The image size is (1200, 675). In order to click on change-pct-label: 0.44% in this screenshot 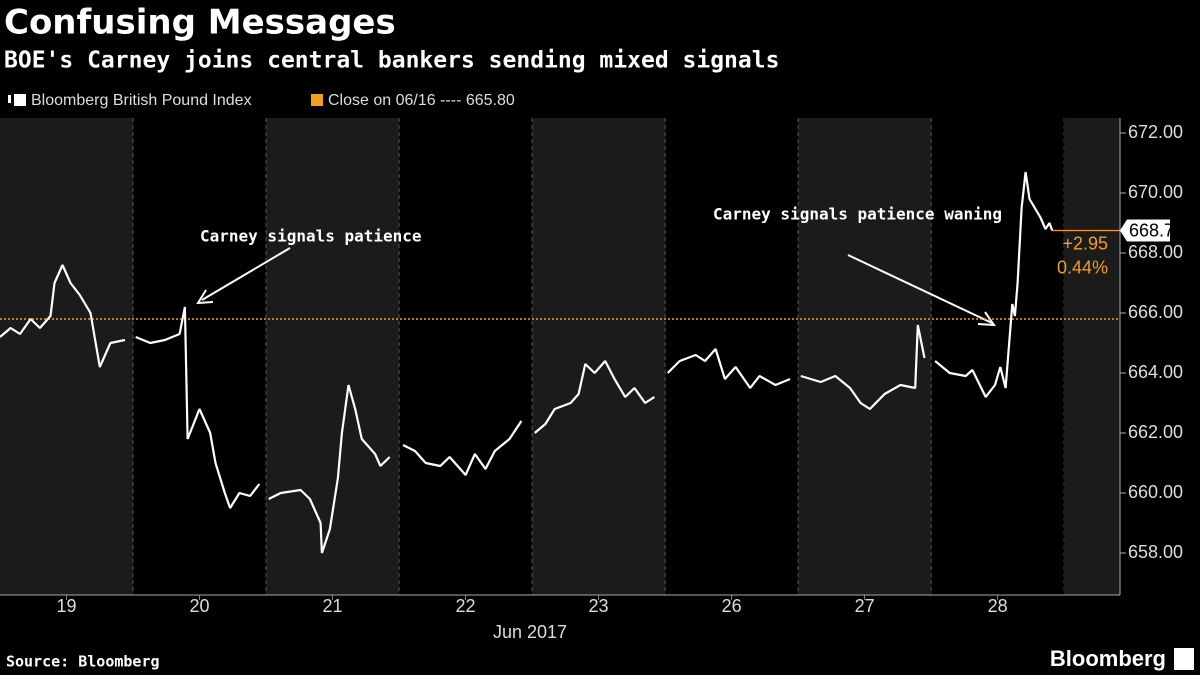, I will do `click(1082, 267)`.